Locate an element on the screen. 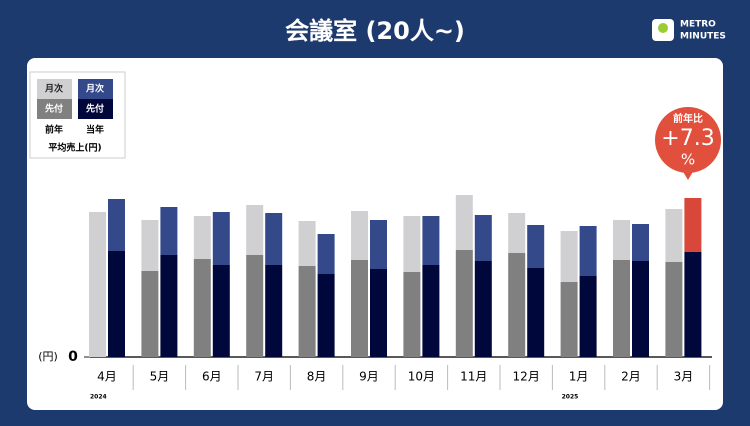 This screenshot has height=426, width=750. x-tick-label: 6月 is located at coordinates (212, 377).